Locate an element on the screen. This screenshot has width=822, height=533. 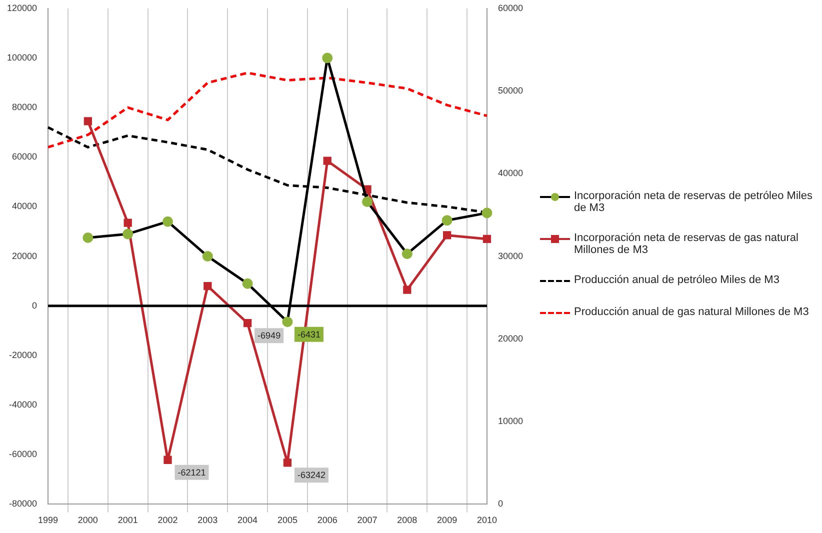
x-tick-label: 2000 is located at coordinates (88, 520).